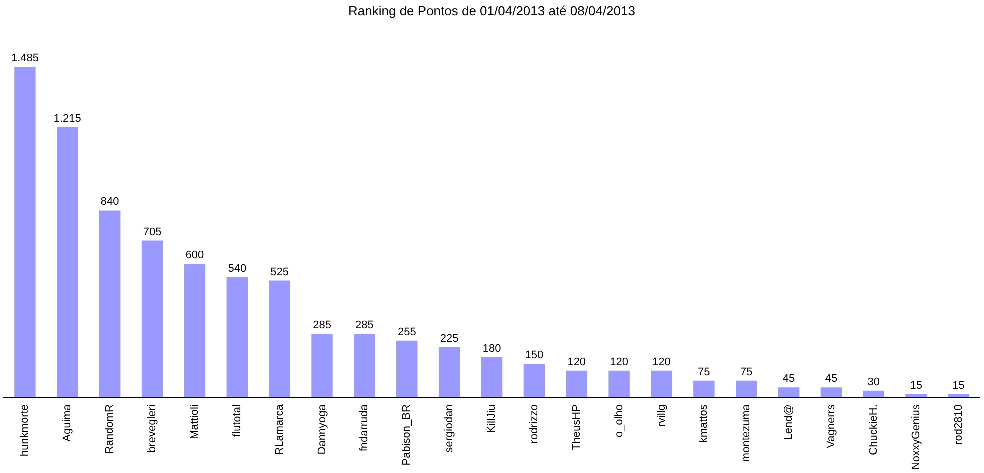  I want to click on x-tick-label: fndarruda, so click(364, 428).